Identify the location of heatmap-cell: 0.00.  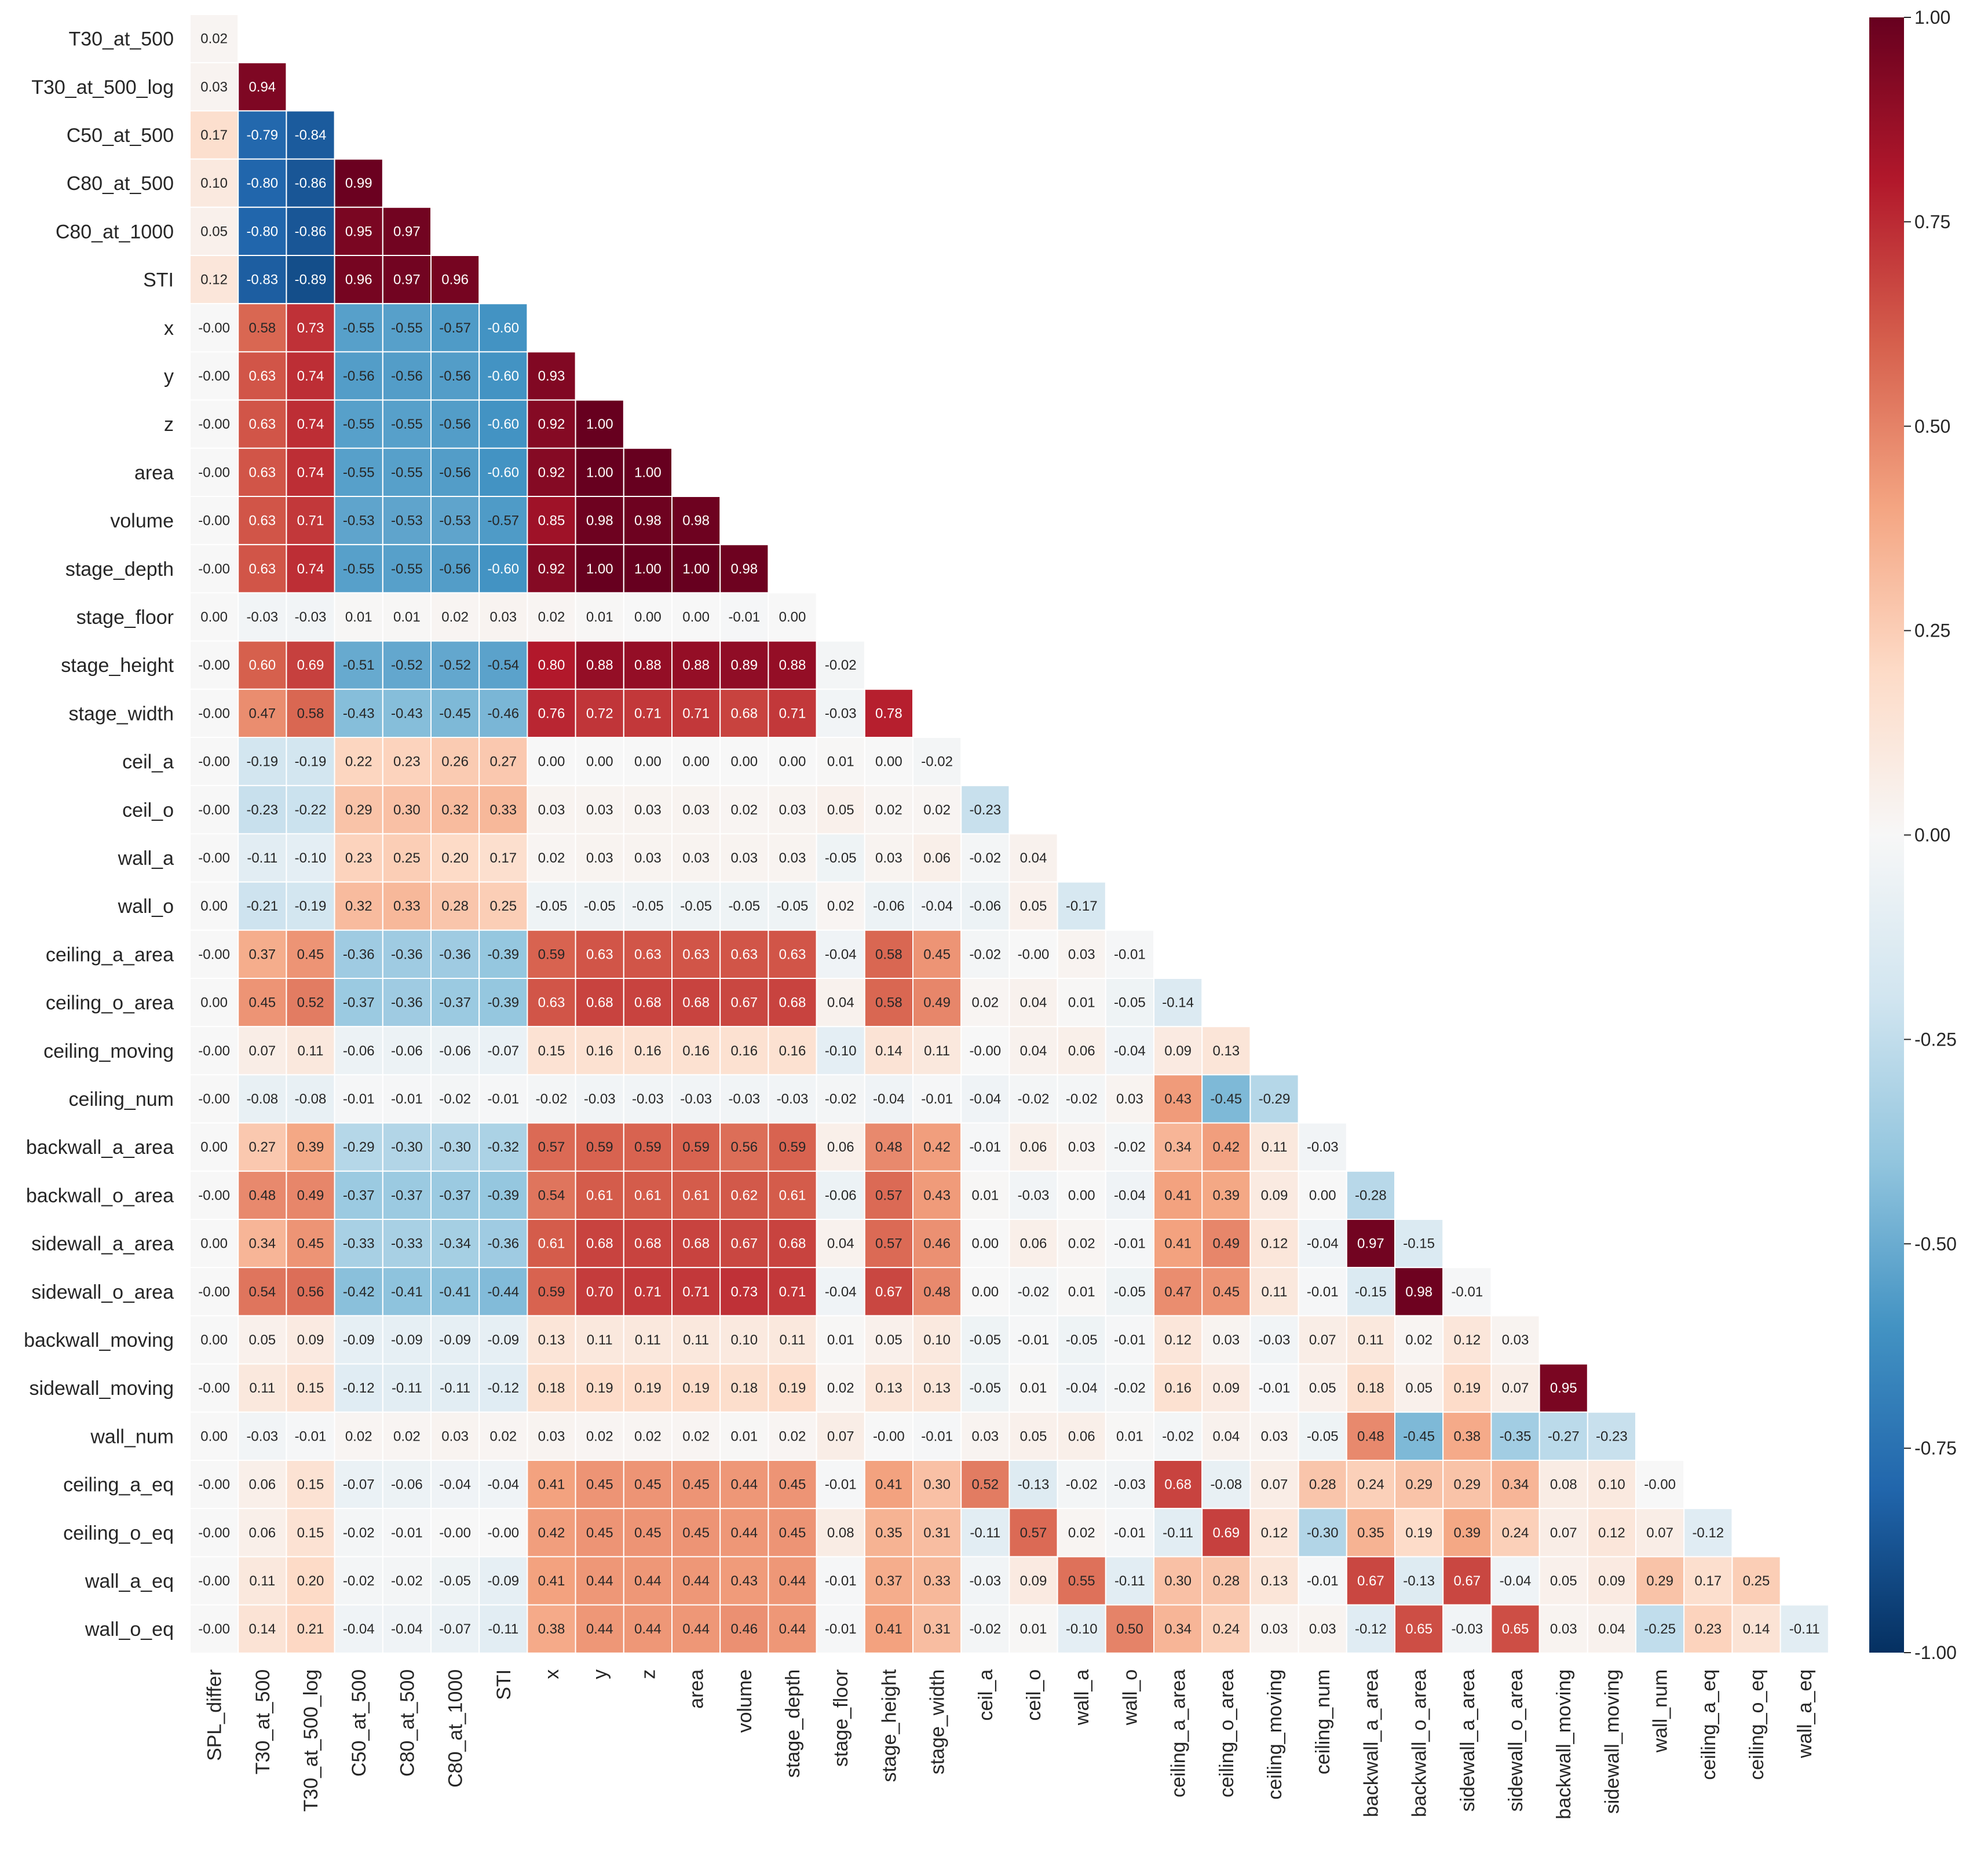
(214, 617).